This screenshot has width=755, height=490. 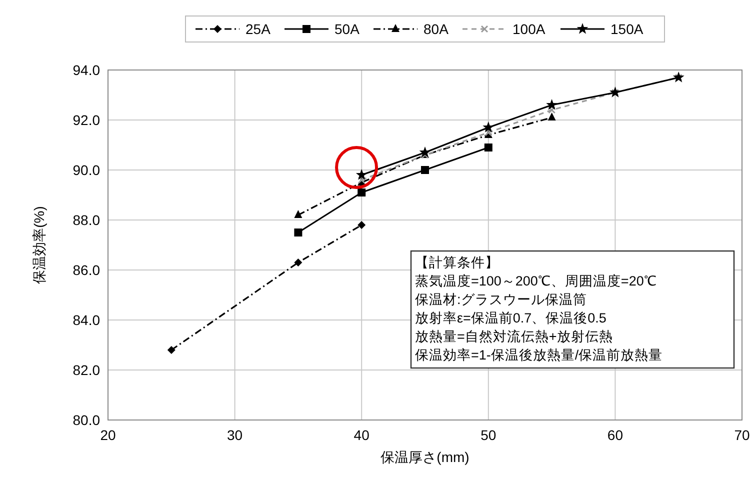 I want to click on x-tick-label: 20, so click(x=108, y=435).